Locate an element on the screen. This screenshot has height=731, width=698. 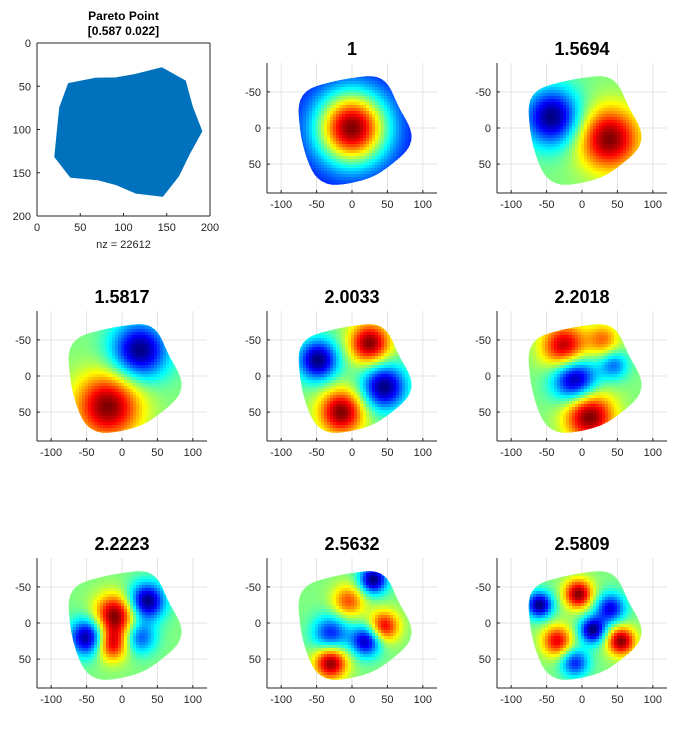
subplot-7: -100 -50 0 50 100 -50 0 50 2.2223 is located at coordinates (111, 620).